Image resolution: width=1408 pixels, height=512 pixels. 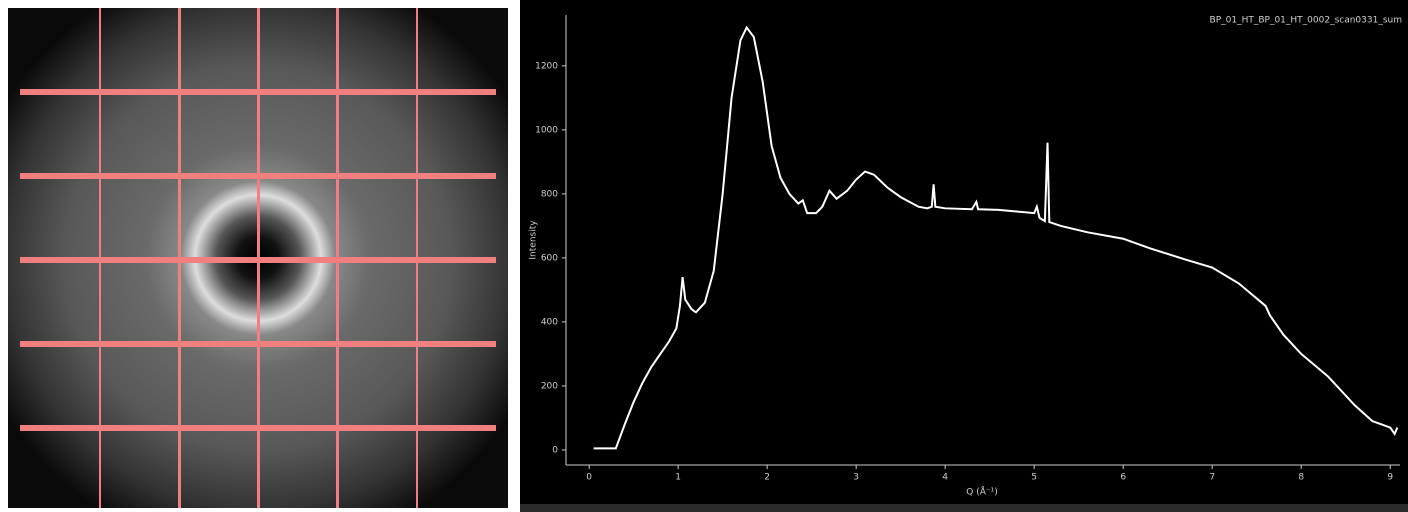 I want to click on x-tick-label: 2, so click(x=767, y=478).